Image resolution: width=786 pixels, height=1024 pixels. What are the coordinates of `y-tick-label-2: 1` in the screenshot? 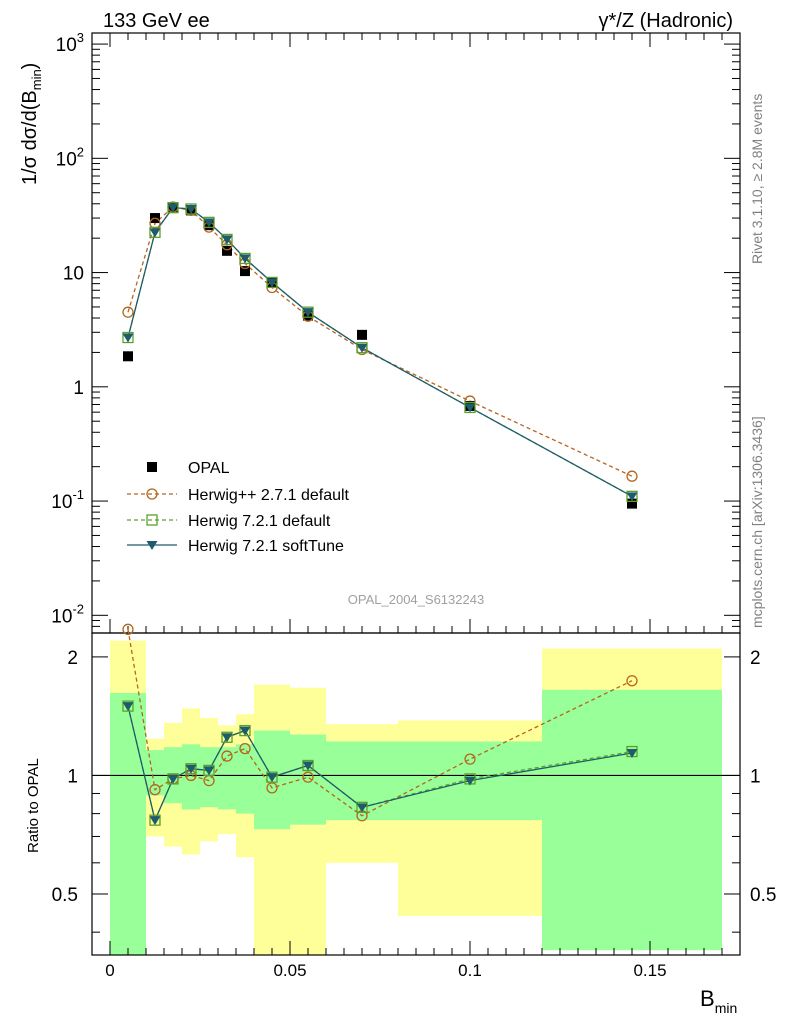 It's located at (78, 388).